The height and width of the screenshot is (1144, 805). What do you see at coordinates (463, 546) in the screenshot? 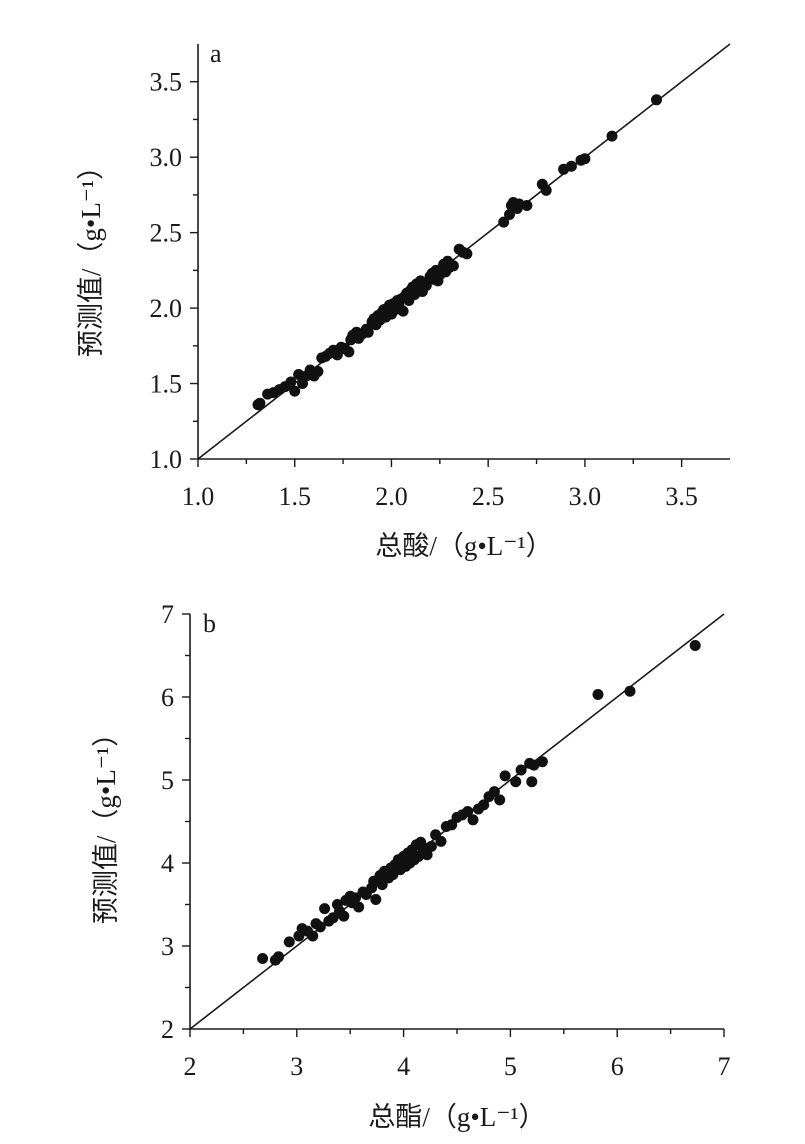
I see `panel-a-x-axis-title: 总酸/（g•L⁻¹）` at bounding box center [463, 546].